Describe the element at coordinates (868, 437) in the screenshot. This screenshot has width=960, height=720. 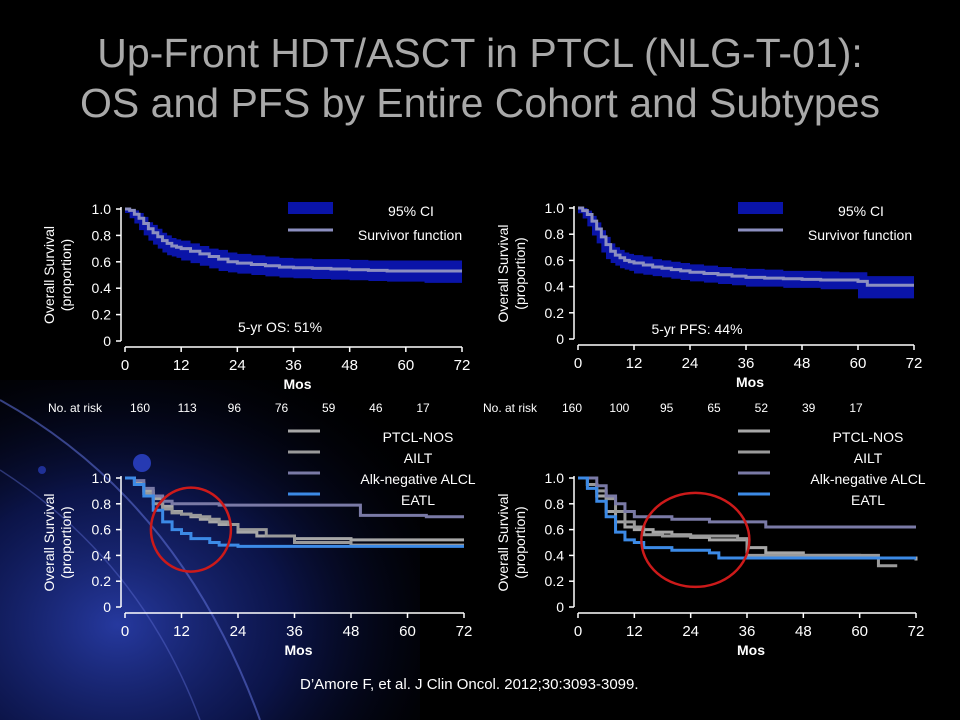
I see `legend-label-3-0: PTCL-NOS` at that location.